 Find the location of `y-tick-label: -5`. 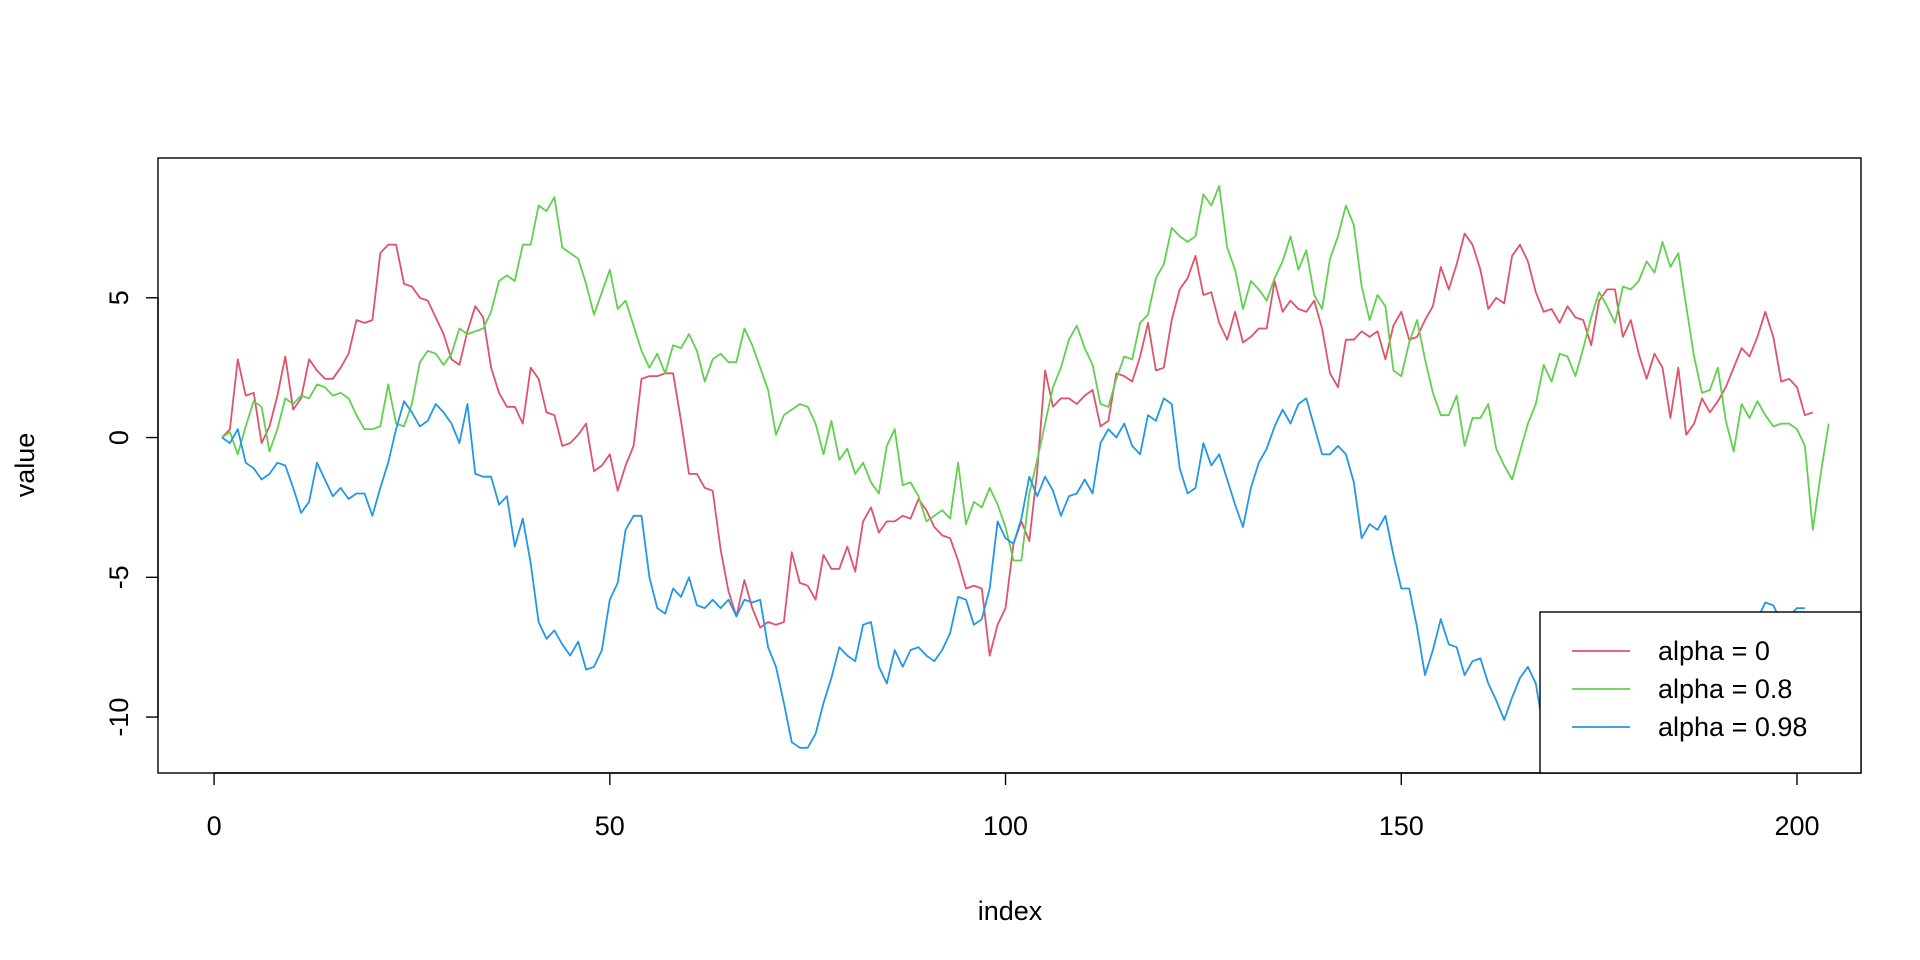

y-tick-label: -5 is located at coordinates (119, 577).